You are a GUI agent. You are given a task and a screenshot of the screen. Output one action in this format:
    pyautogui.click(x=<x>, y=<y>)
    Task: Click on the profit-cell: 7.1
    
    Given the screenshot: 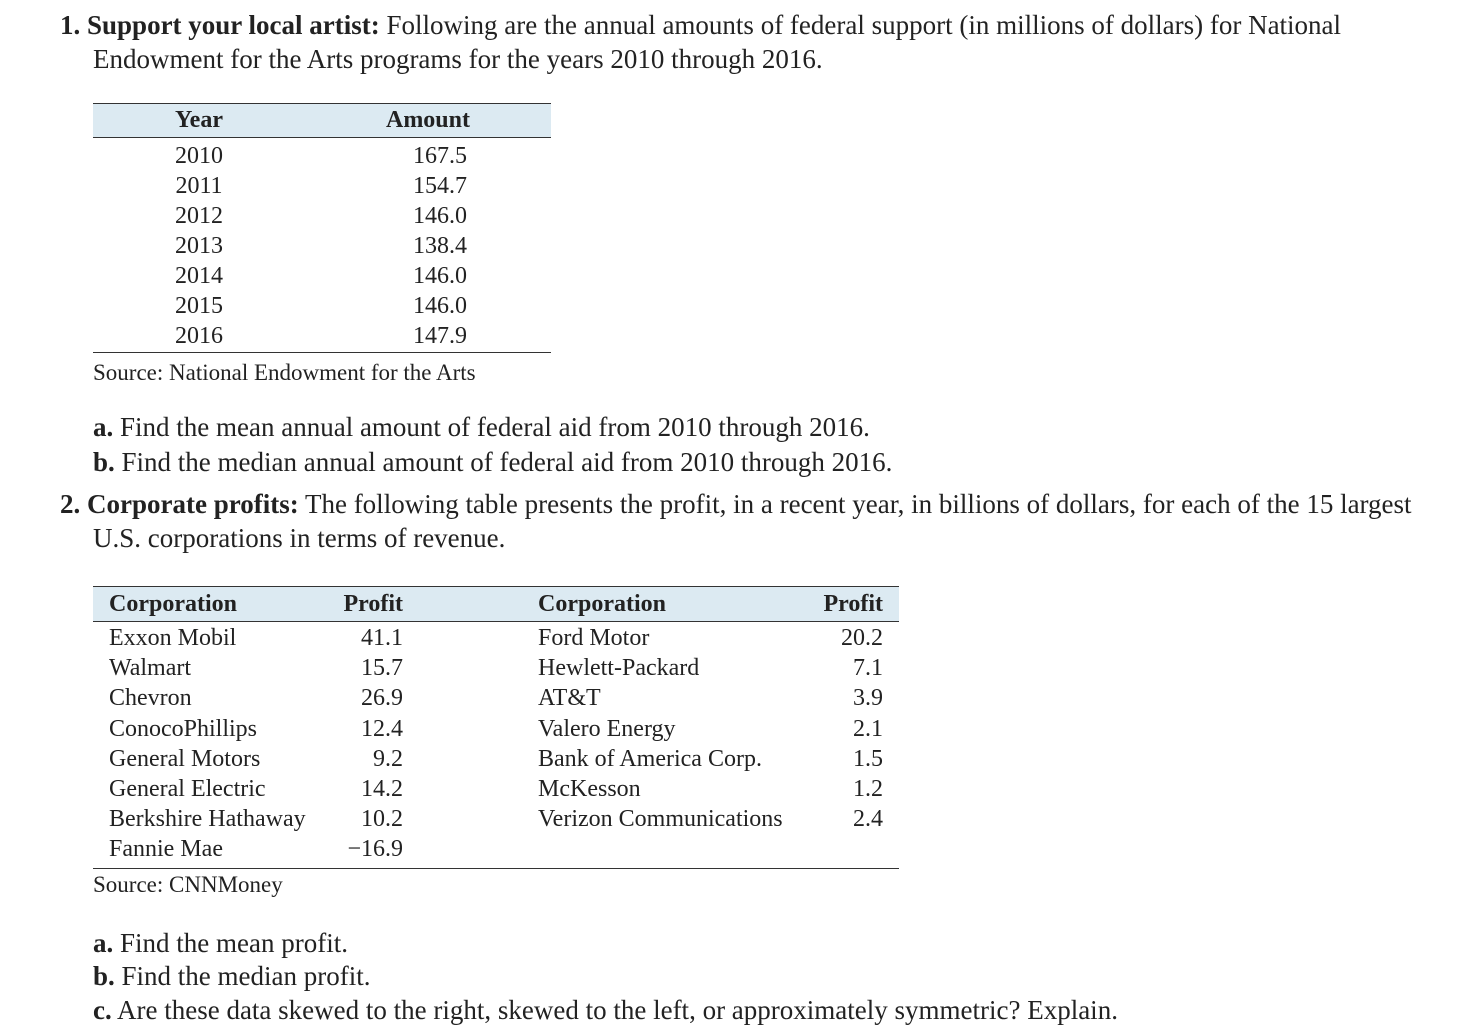 What is the action you would take?
    pyautogui.click(x=868, y=668)
    